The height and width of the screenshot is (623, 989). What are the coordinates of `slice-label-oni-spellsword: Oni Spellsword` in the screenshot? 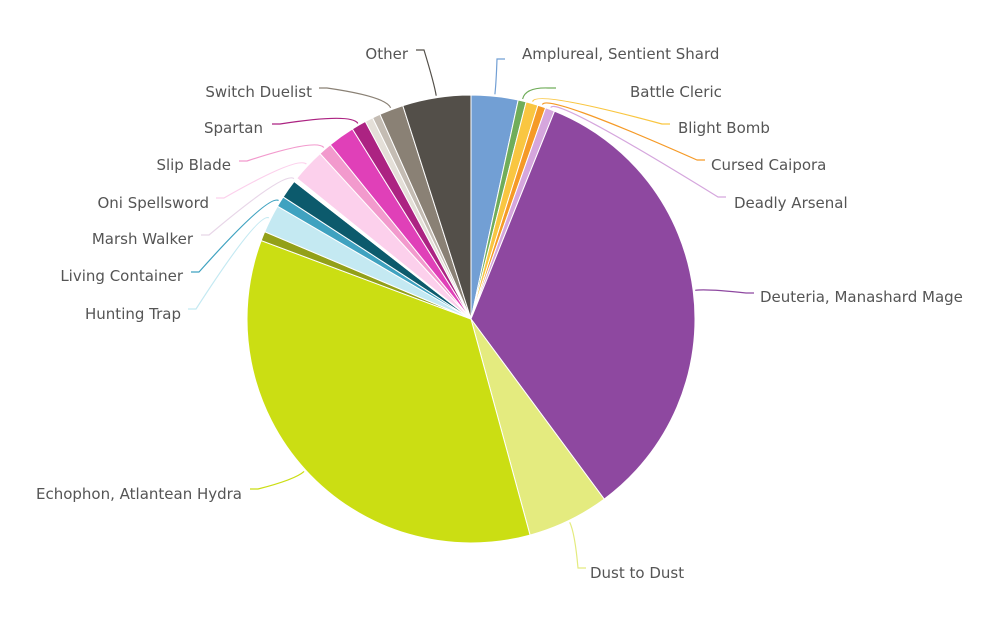 It's located at (153, 203).